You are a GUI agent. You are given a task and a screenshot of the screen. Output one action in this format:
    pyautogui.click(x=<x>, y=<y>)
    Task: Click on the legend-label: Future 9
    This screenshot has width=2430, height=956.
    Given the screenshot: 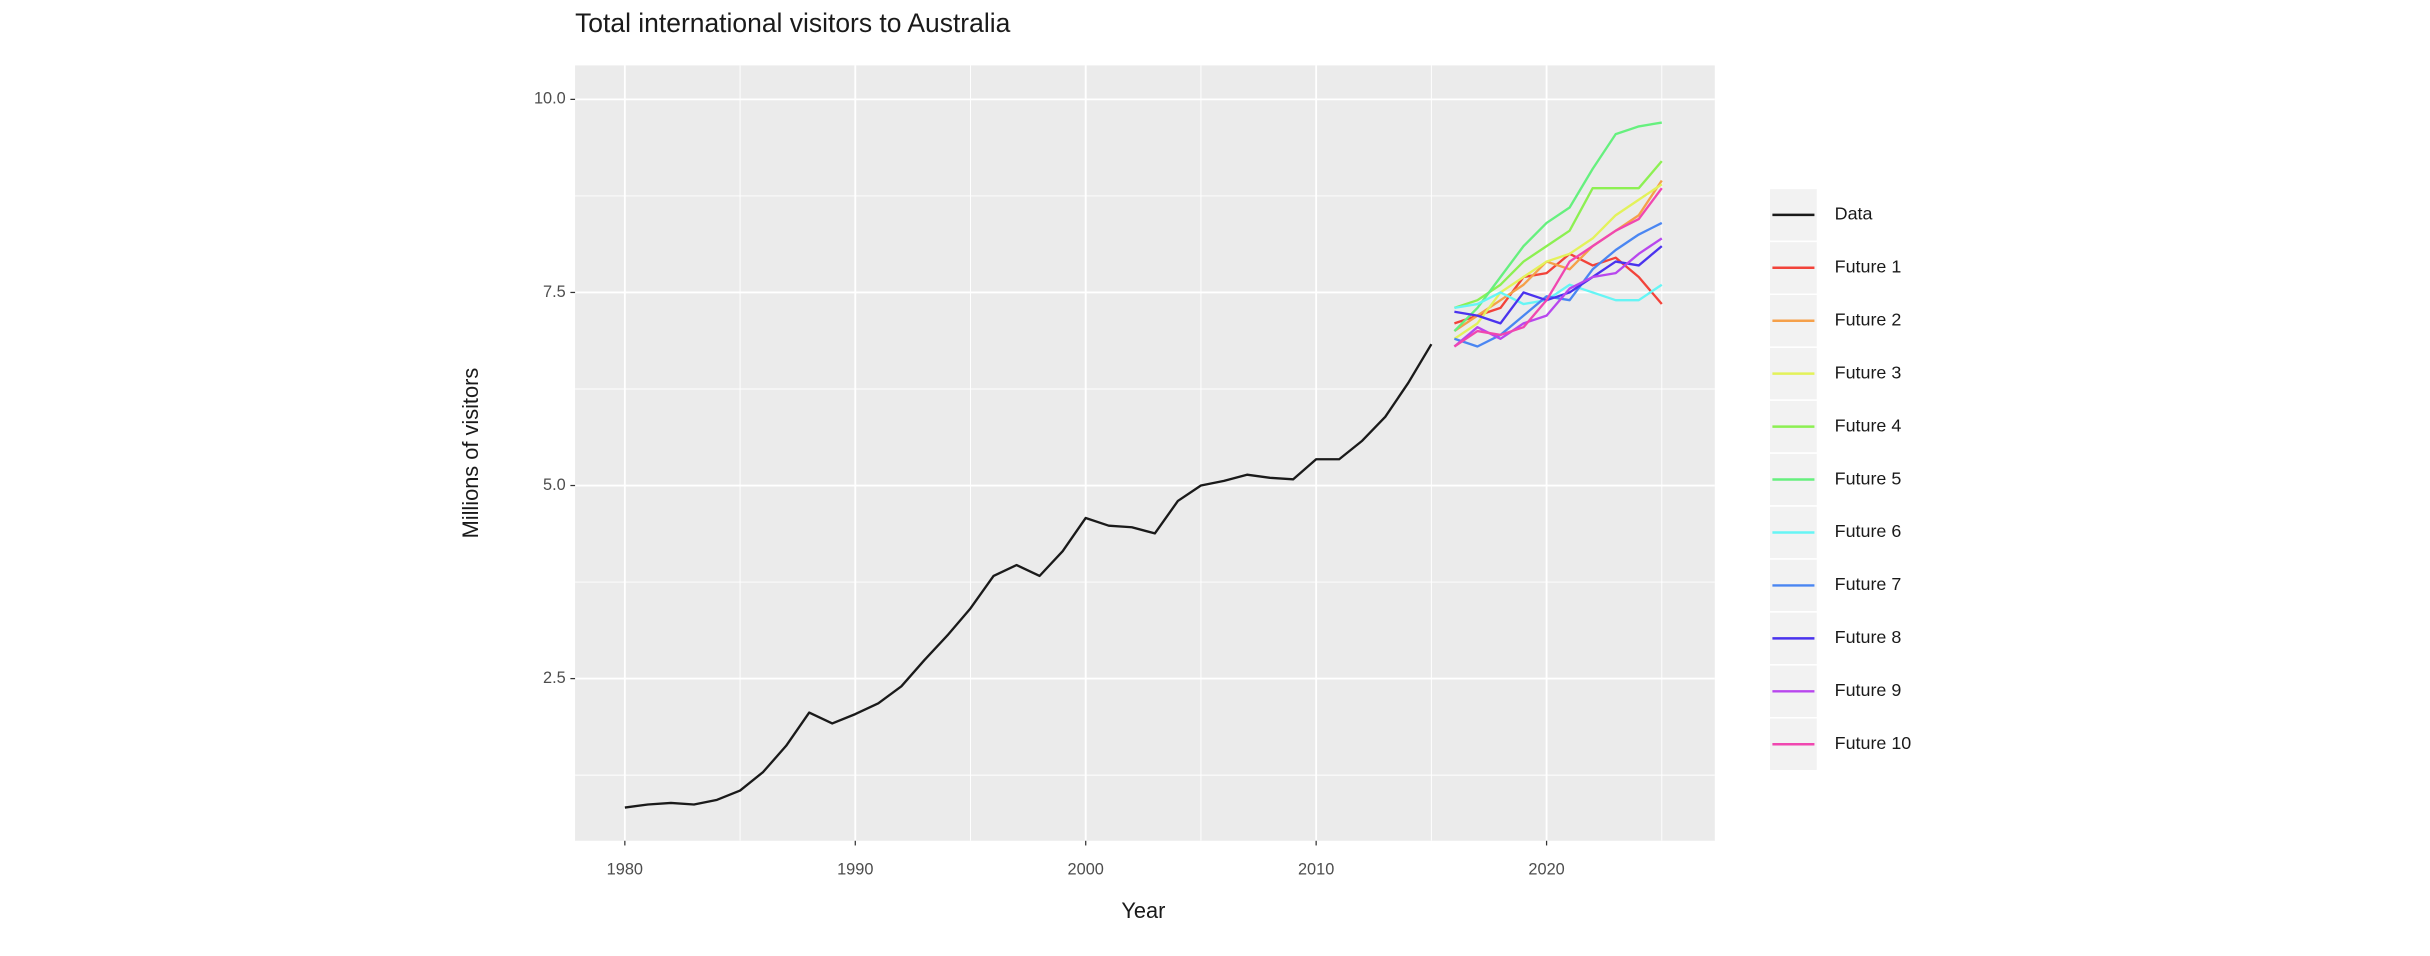 What is the action you would take?
    pyautogui.click(x=1868, y=690)
    